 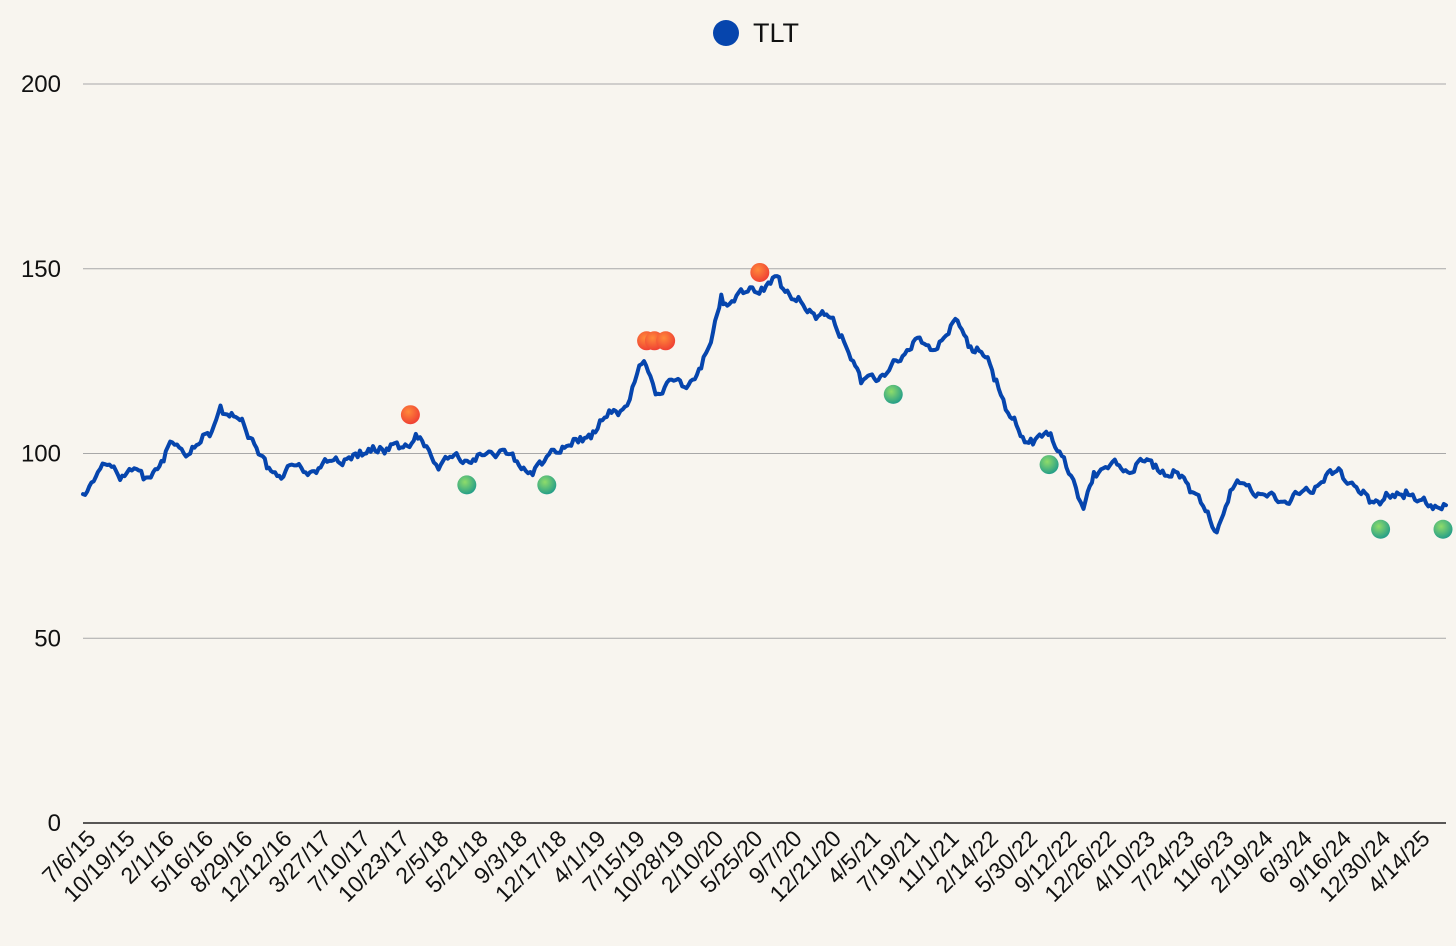 I want to click on legend: TLT, so click(x=756, y=33).